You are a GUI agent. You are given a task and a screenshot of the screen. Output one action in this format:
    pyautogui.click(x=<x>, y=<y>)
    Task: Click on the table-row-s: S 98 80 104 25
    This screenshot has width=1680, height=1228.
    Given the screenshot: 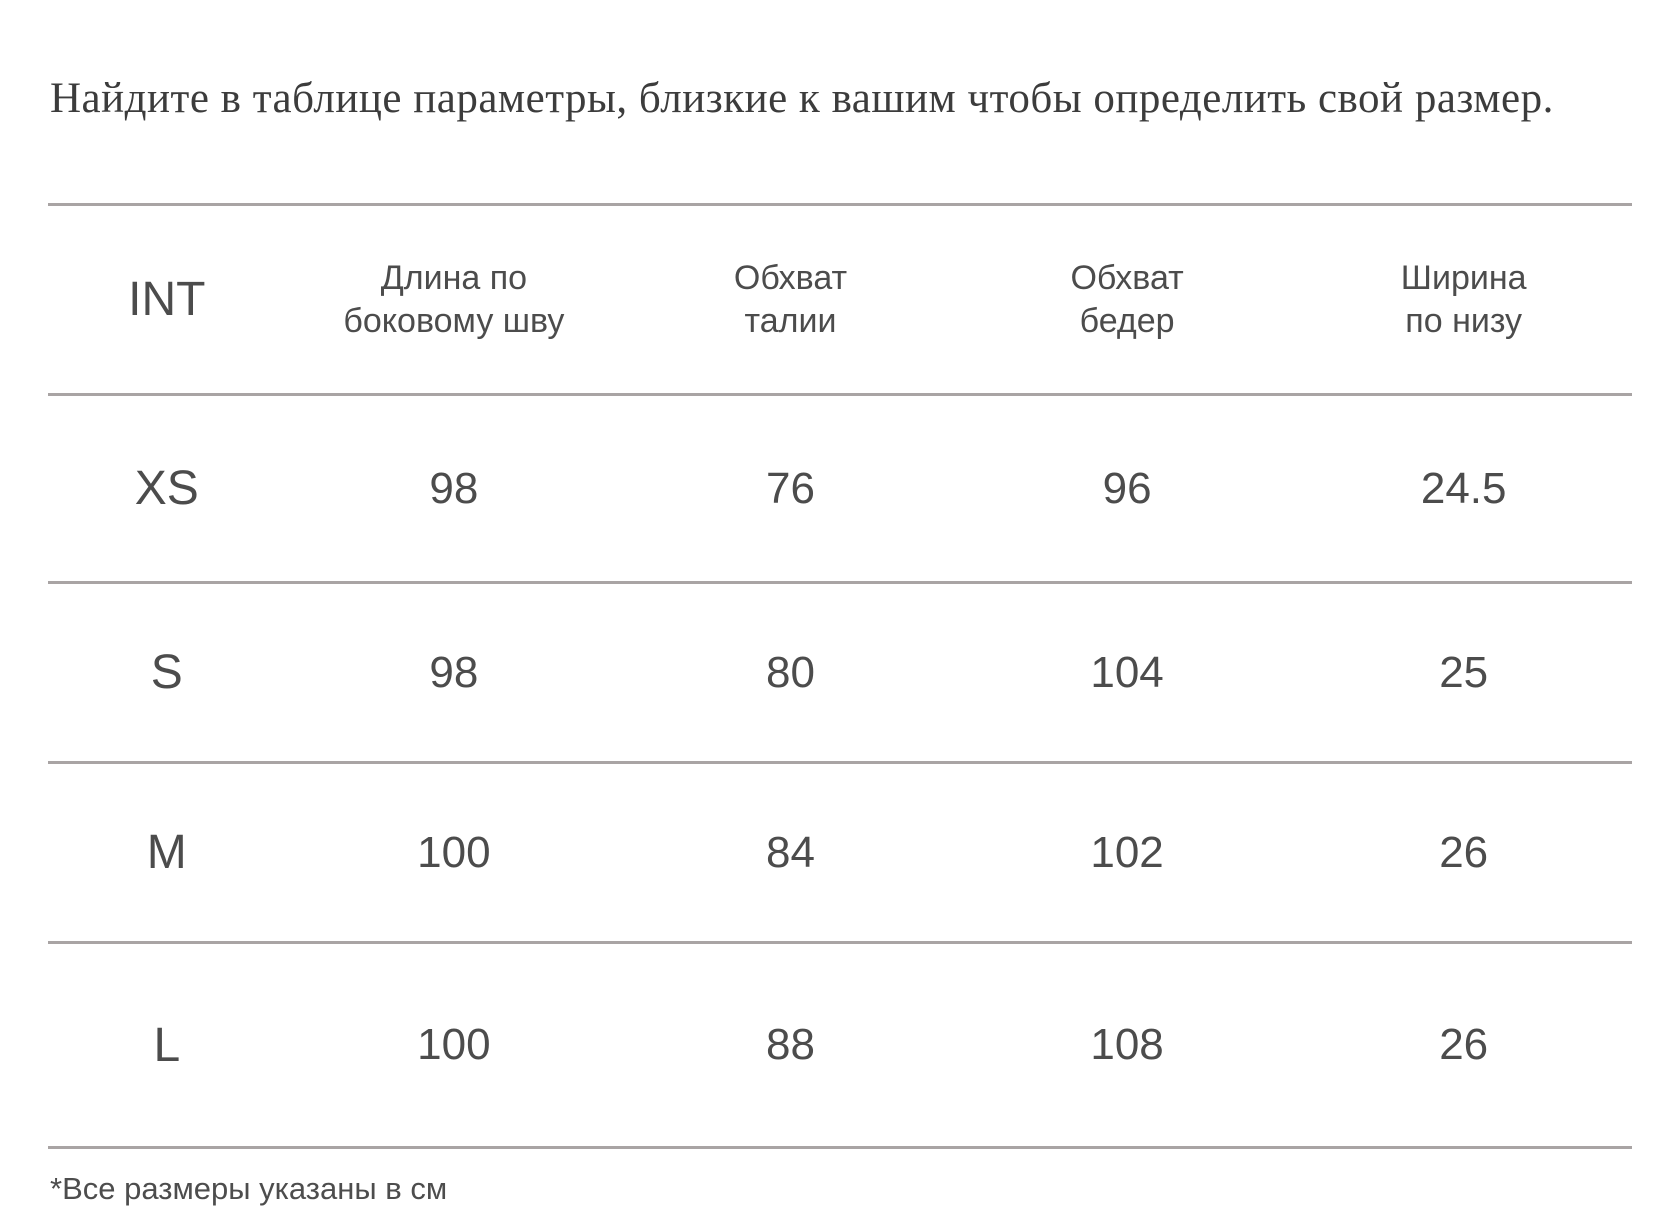 What is the action you would take?
    pyautogui.click(x=840, y=674)
    